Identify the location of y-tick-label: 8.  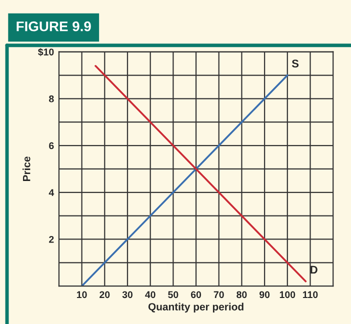
(51, 98).